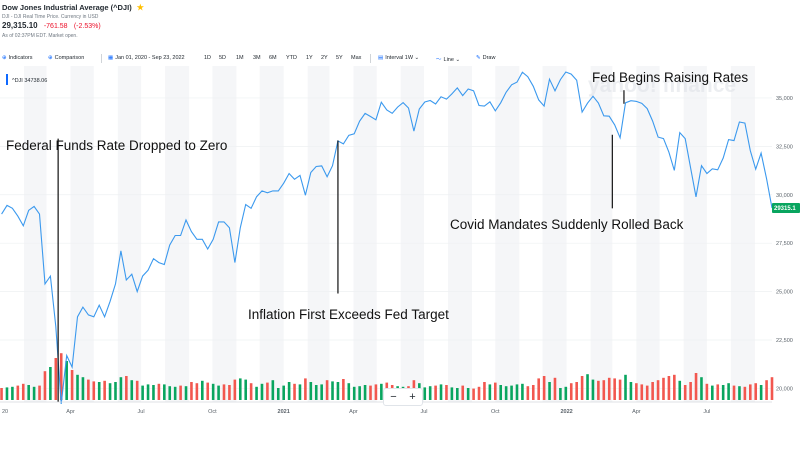 Image resolution: width=800 pixels, height=450 pixels. I want to click on range-2y: 2Y, so click(324, 58).